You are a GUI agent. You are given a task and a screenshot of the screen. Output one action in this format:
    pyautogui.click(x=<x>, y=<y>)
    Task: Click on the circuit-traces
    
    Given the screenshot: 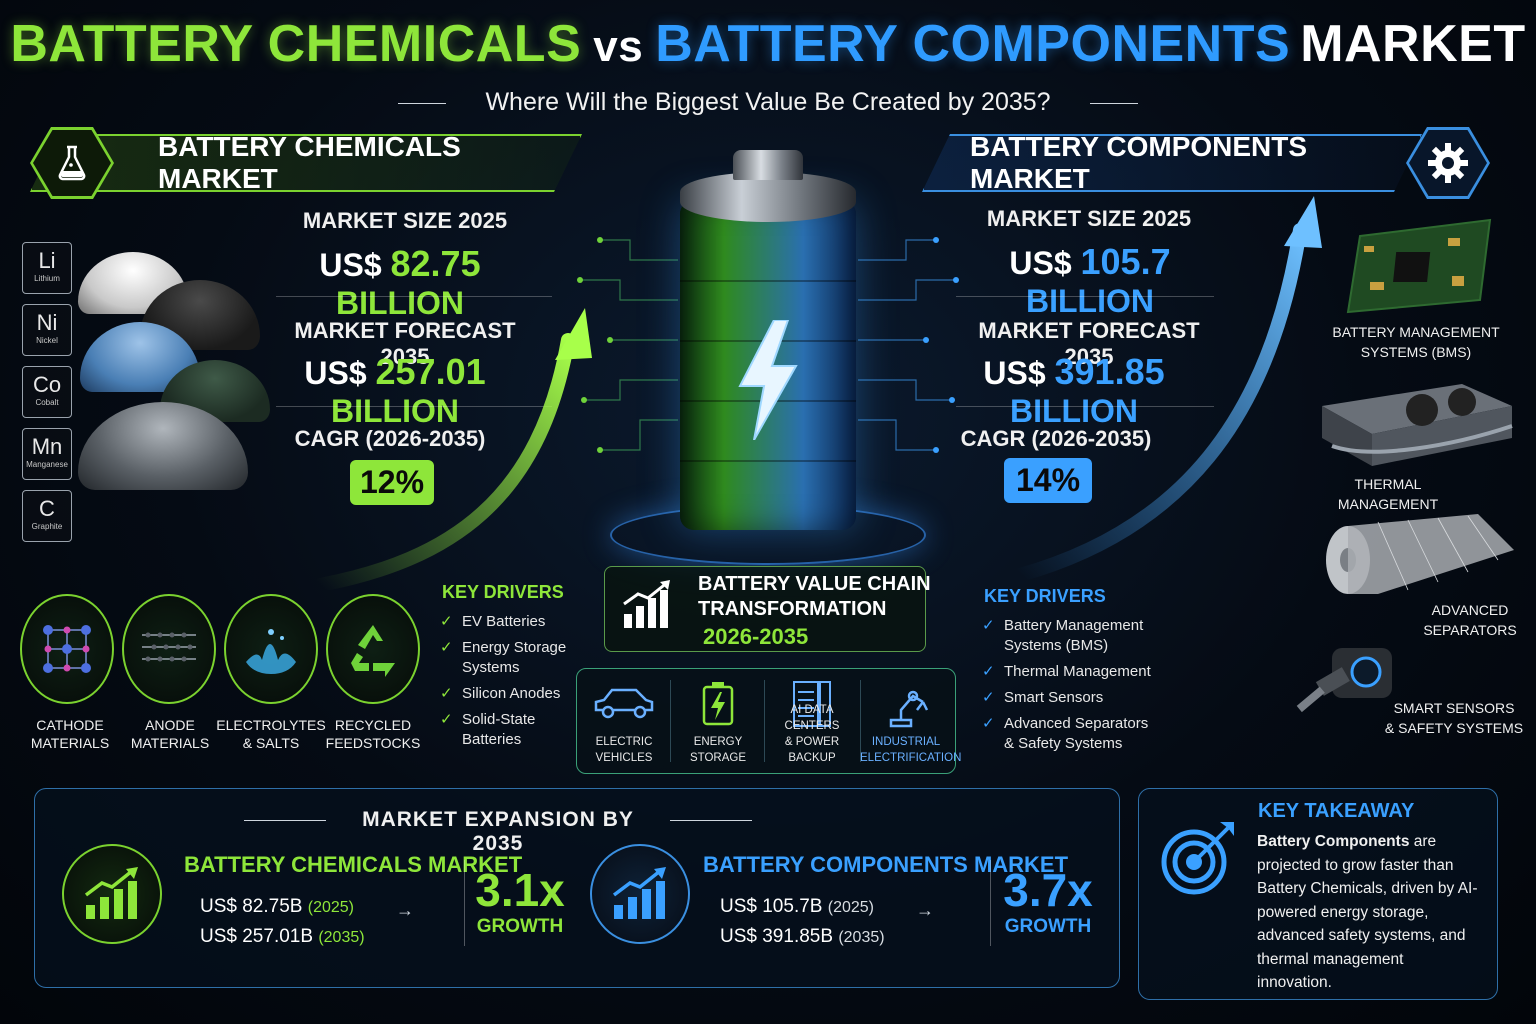 What is the action you would take?
    pyautogui.click(x=768, y=345)
    